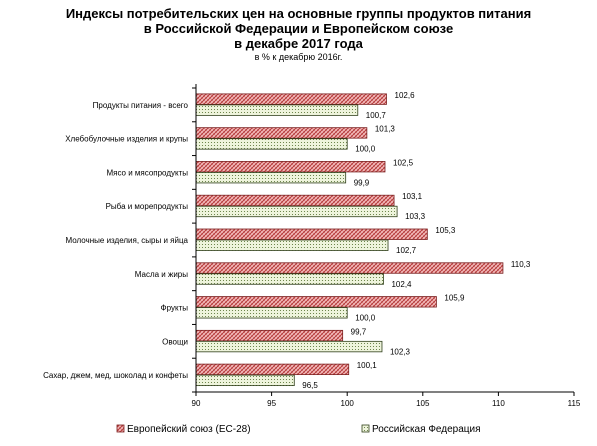 The height and width of the screenshot is (446, 597). Describe the element at coordinates (406, 250) in the screenshot. I see `value-label-ru: 102,7` at that location.